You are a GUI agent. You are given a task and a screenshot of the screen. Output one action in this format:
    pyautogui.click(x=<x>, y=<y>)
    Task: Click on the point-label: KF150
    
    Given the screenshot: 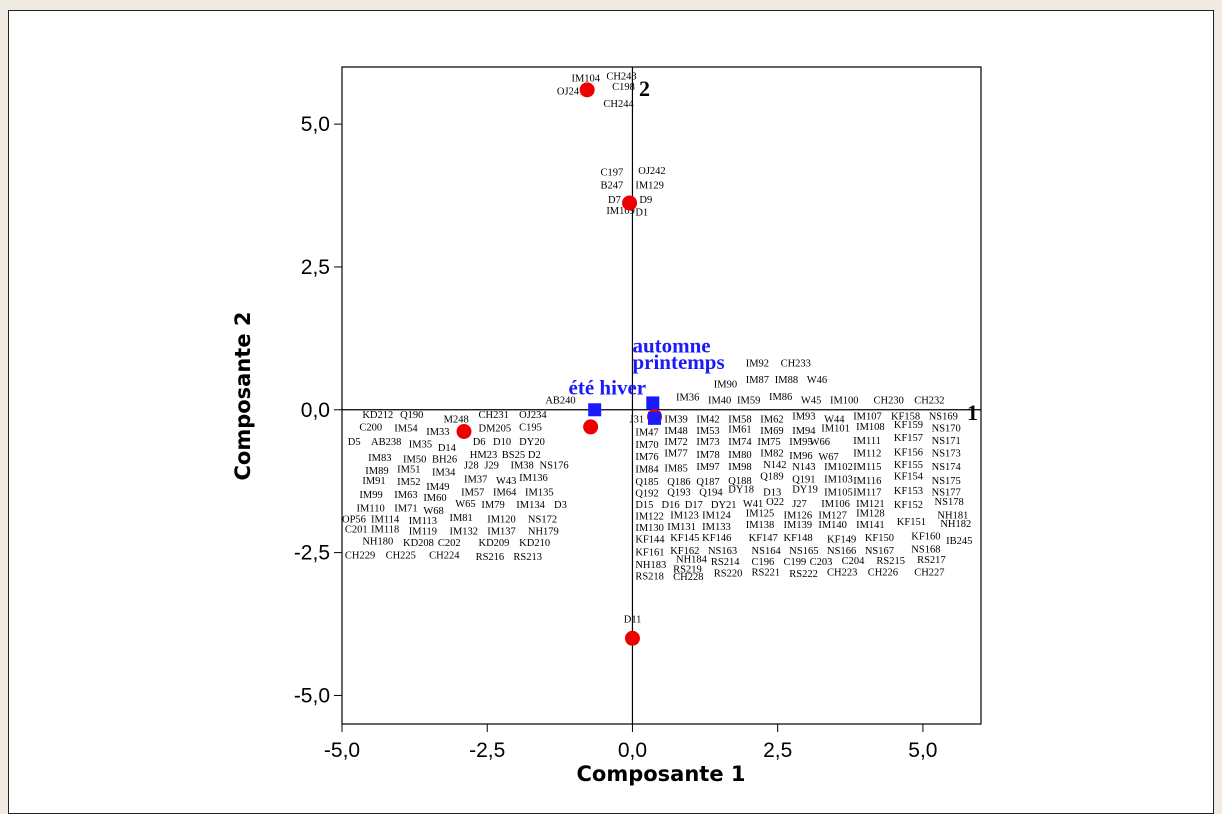 What is the action you would take?
    pyautogui.click(x=879, y=538)
    